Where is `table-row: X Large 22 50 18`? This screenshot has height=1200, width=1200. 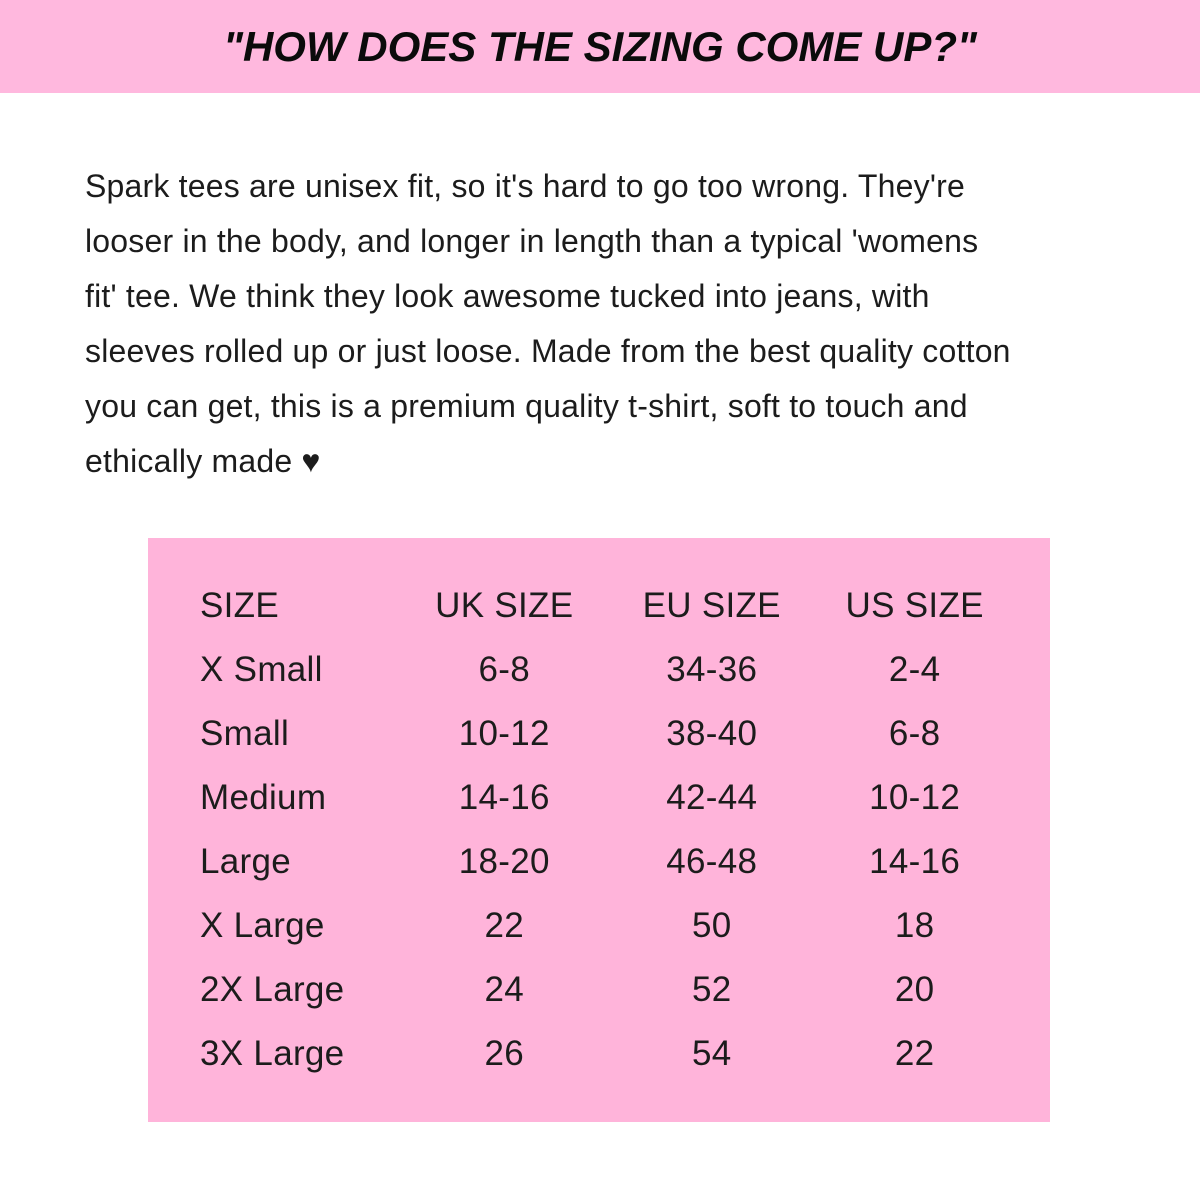
table-row: X Large 22 50 18 is located at coordinates (599, 926).